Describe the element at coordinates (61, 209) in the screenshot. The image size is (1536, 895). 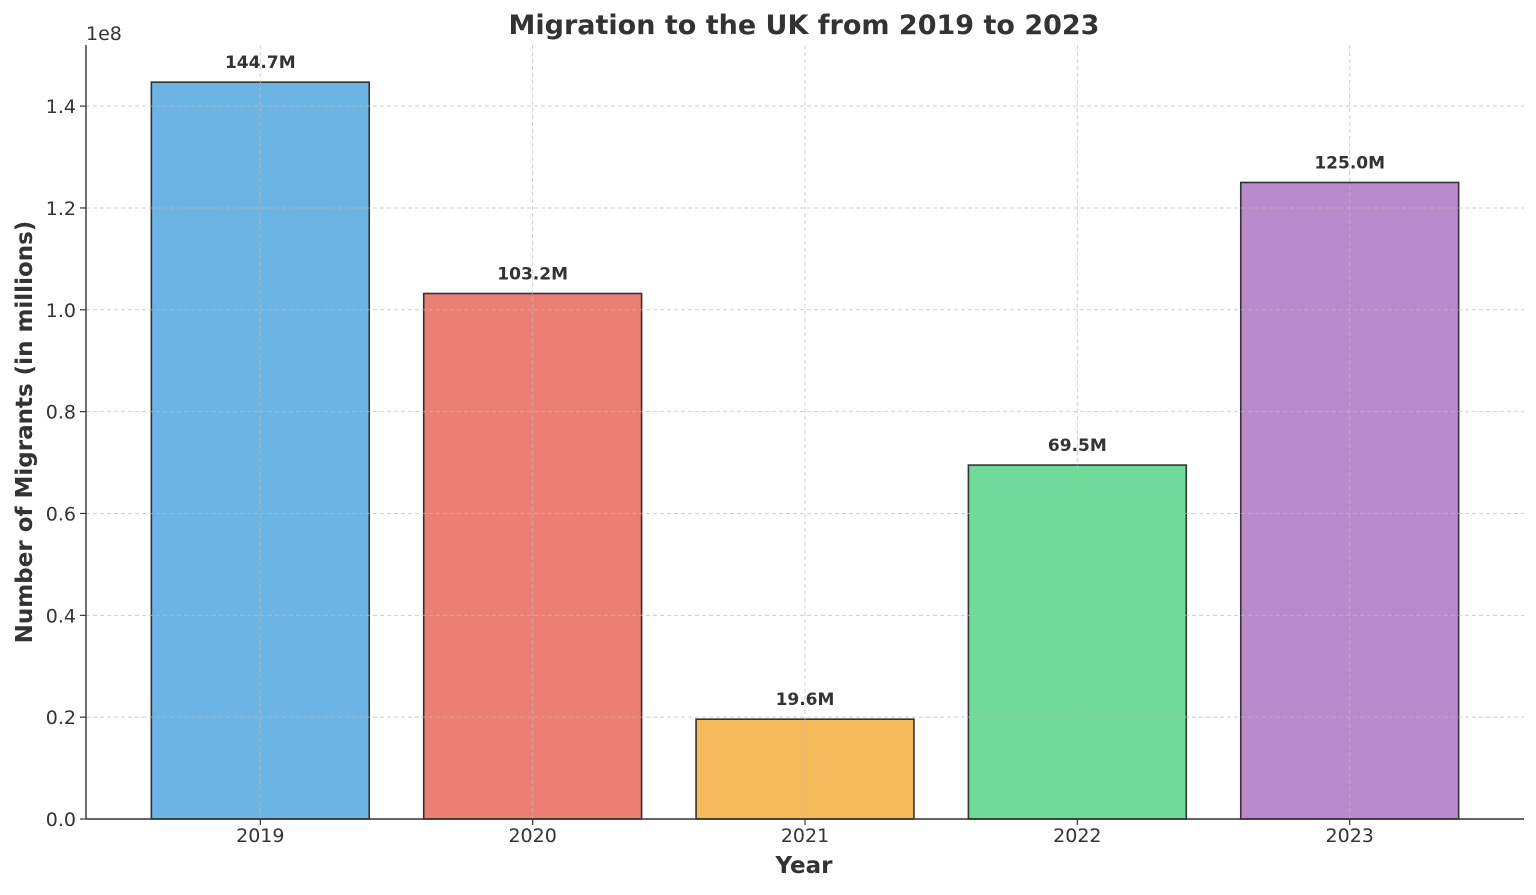
I see `y-tick-label: 1.2` at that location.